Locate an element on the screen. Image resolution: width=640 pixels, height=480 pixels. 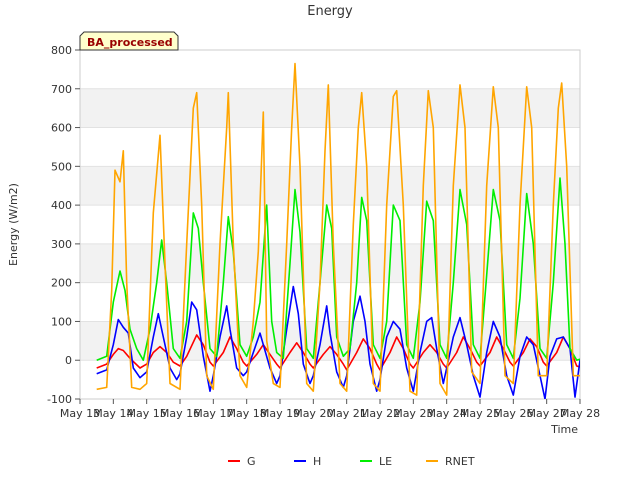
x-tick-label: May 25 is located at coordinates (480, 413).